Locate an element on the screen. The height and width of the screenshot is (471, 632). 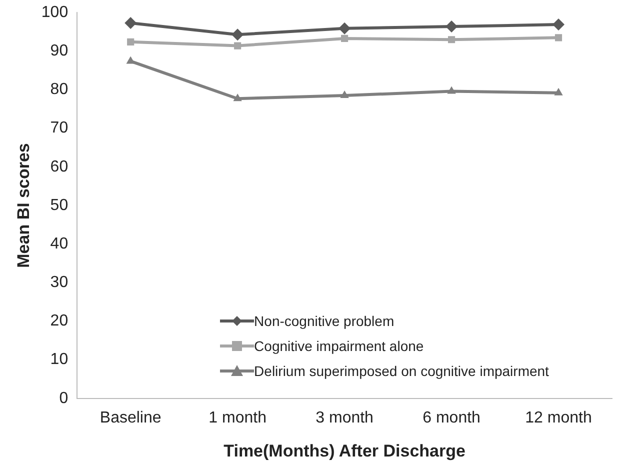
y-tick-label: 40 is located at coordinates (59, 243).